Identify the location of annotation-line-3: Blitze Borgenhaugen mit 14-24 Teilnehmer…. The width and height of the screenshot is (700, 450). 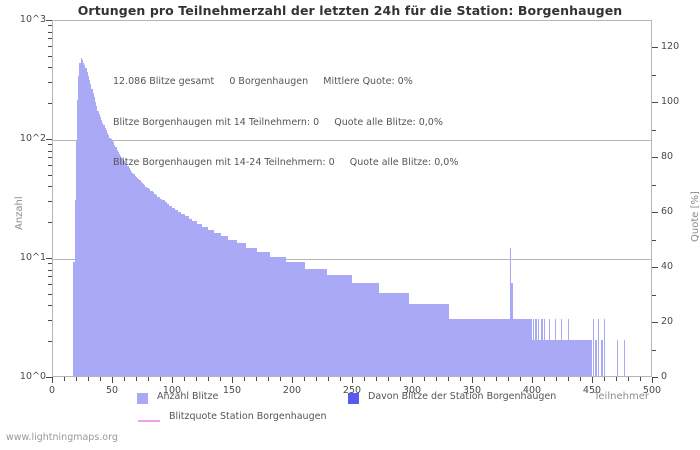
(286, 162).